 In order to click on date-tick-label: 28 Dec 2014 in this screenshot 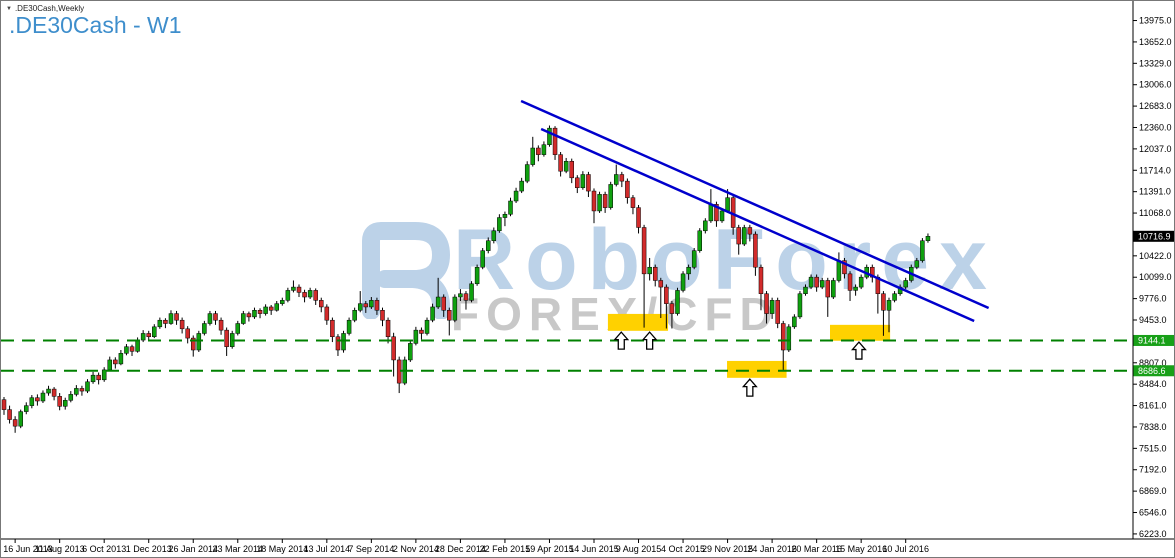, I will do `click(460, 549)`.